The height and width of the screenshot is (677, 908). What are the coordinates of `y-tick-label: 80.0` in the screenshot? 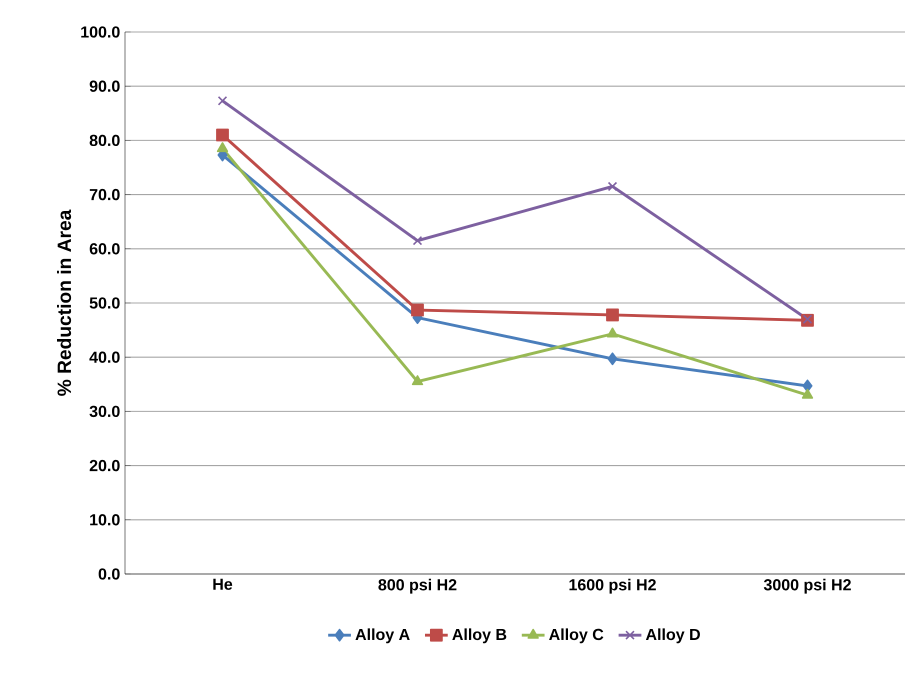 It's located at (105, 140).